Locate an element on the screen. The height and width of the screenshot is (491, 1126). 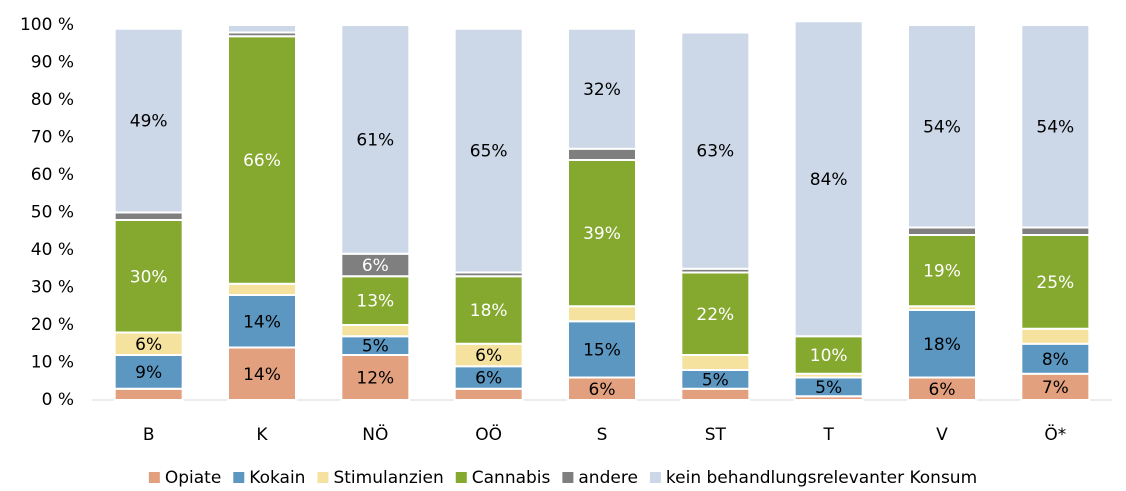
data-label: 22% is located at coordinates (715, 315).